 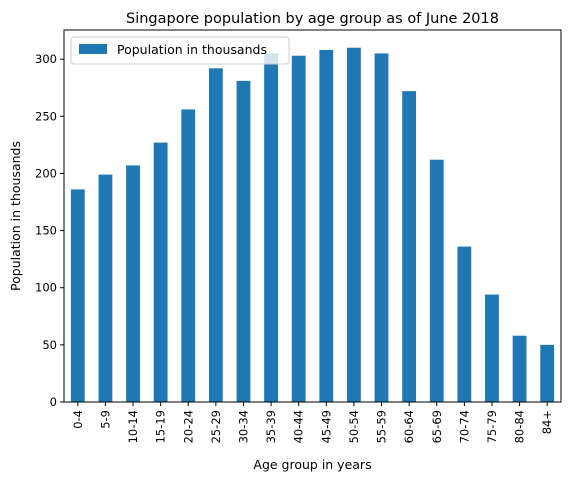 What do you see at coordinates (46, 116) in the screenshot?
I see `y-tick-label: 250` at bounding box center [46, 116].